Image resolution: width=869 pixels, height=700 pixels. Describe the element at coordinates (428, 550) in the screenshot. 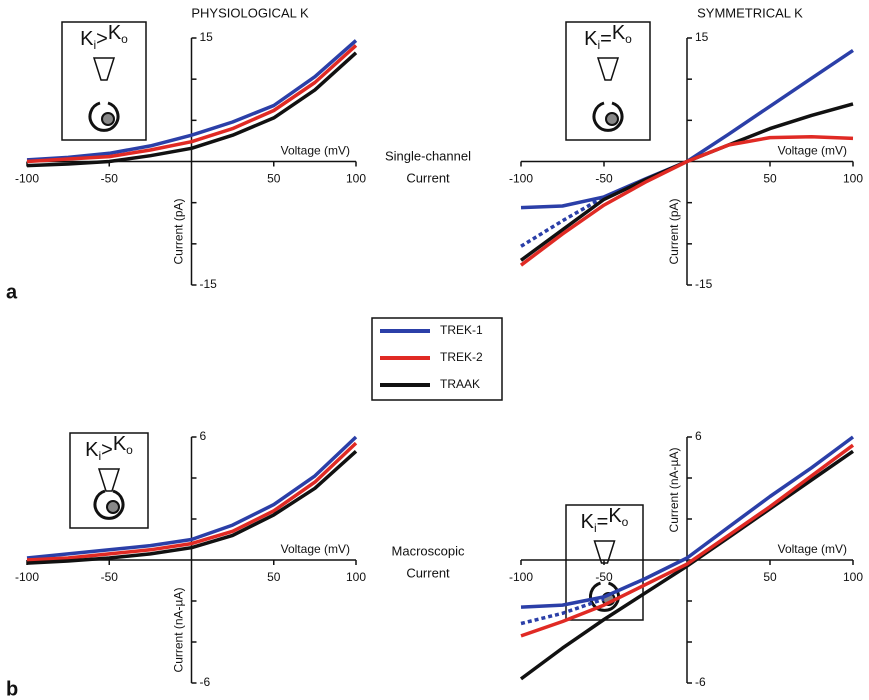

I see `row-caption: Macroscopic` at that location.